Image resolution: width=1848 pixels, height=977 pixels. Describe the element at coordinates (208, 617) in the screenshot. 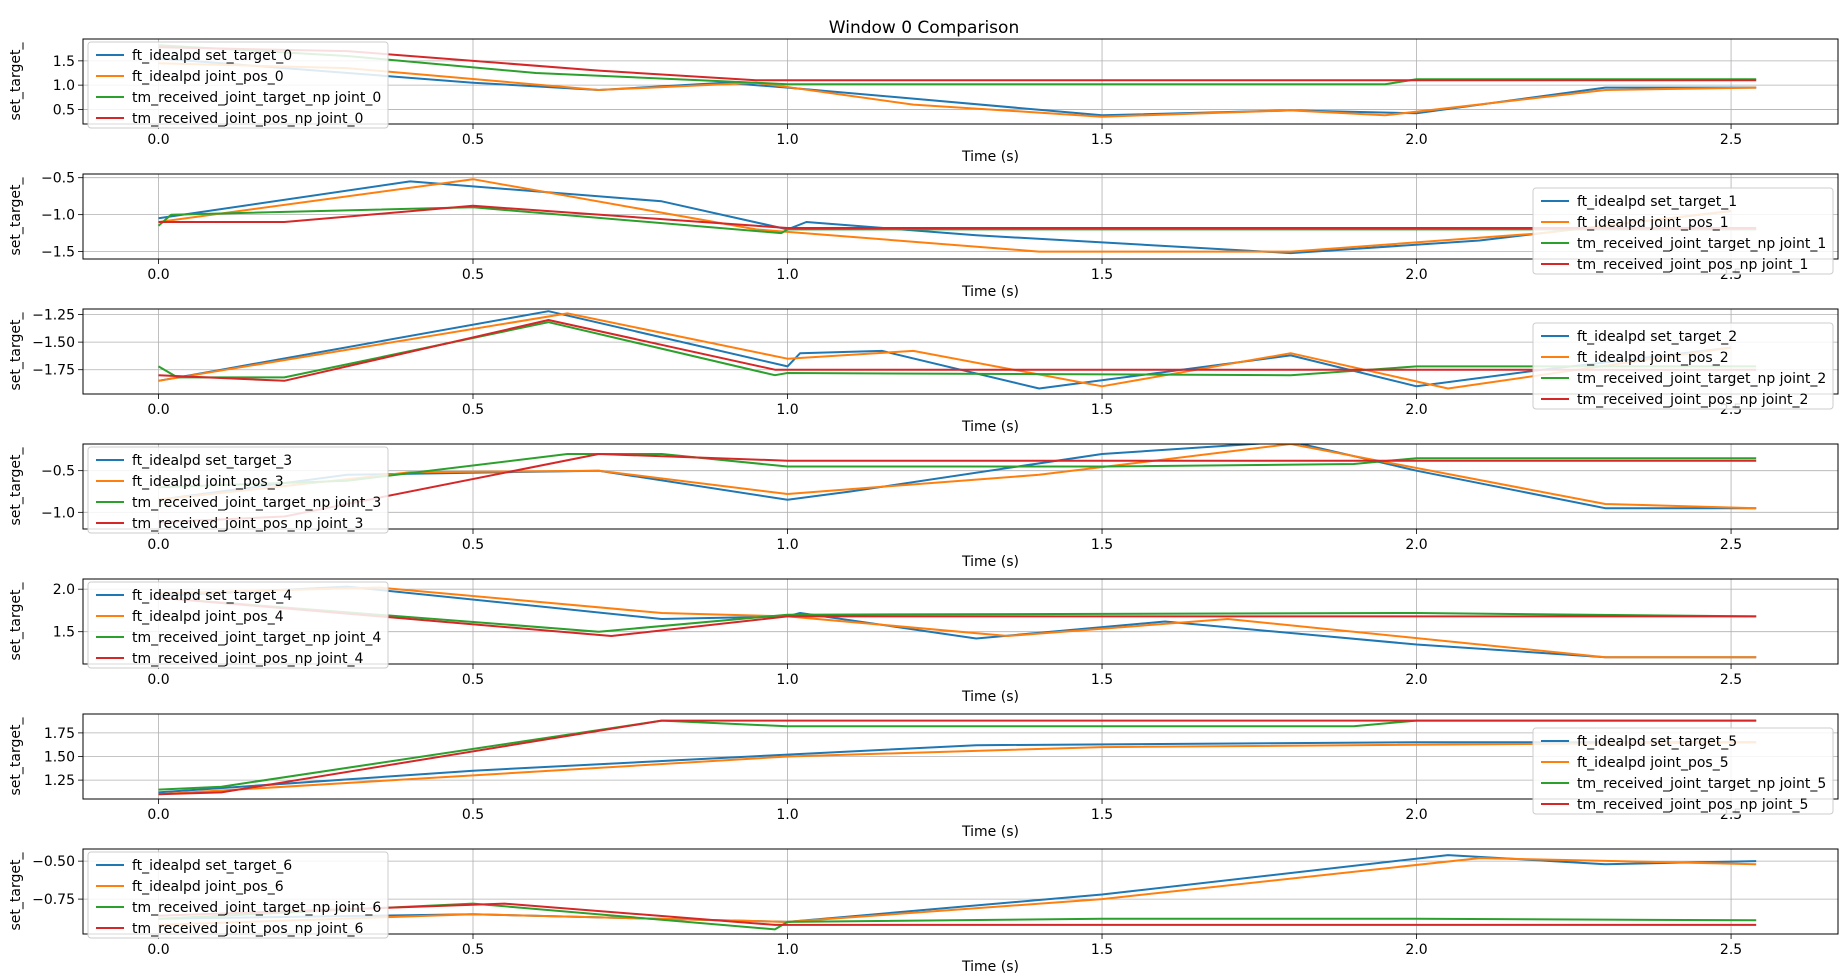

I see `legend-entry-1: ft_idealpd joint_pos_4` at that location.